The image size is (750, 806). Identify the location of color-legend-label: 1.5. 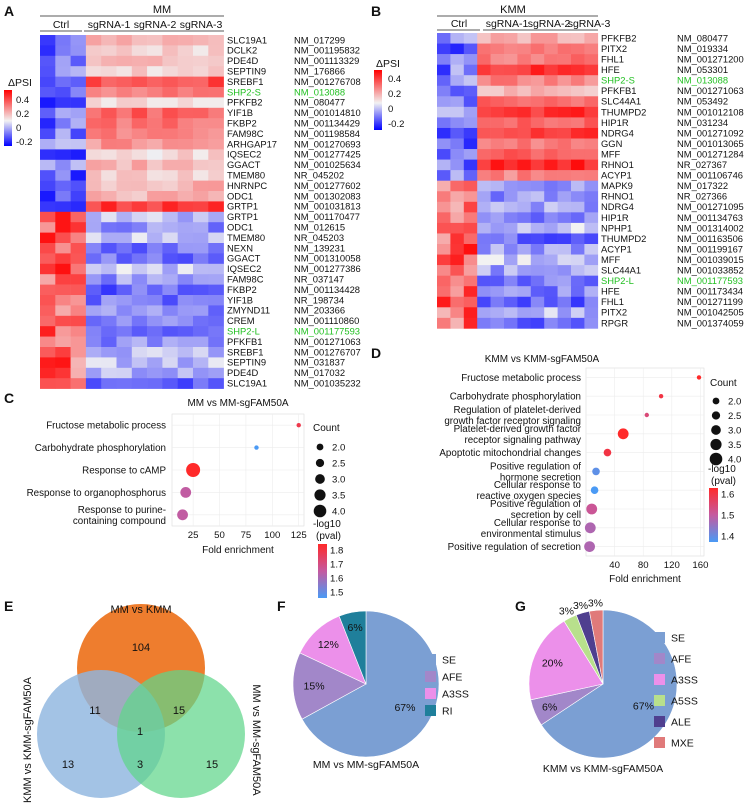
(727, 516).